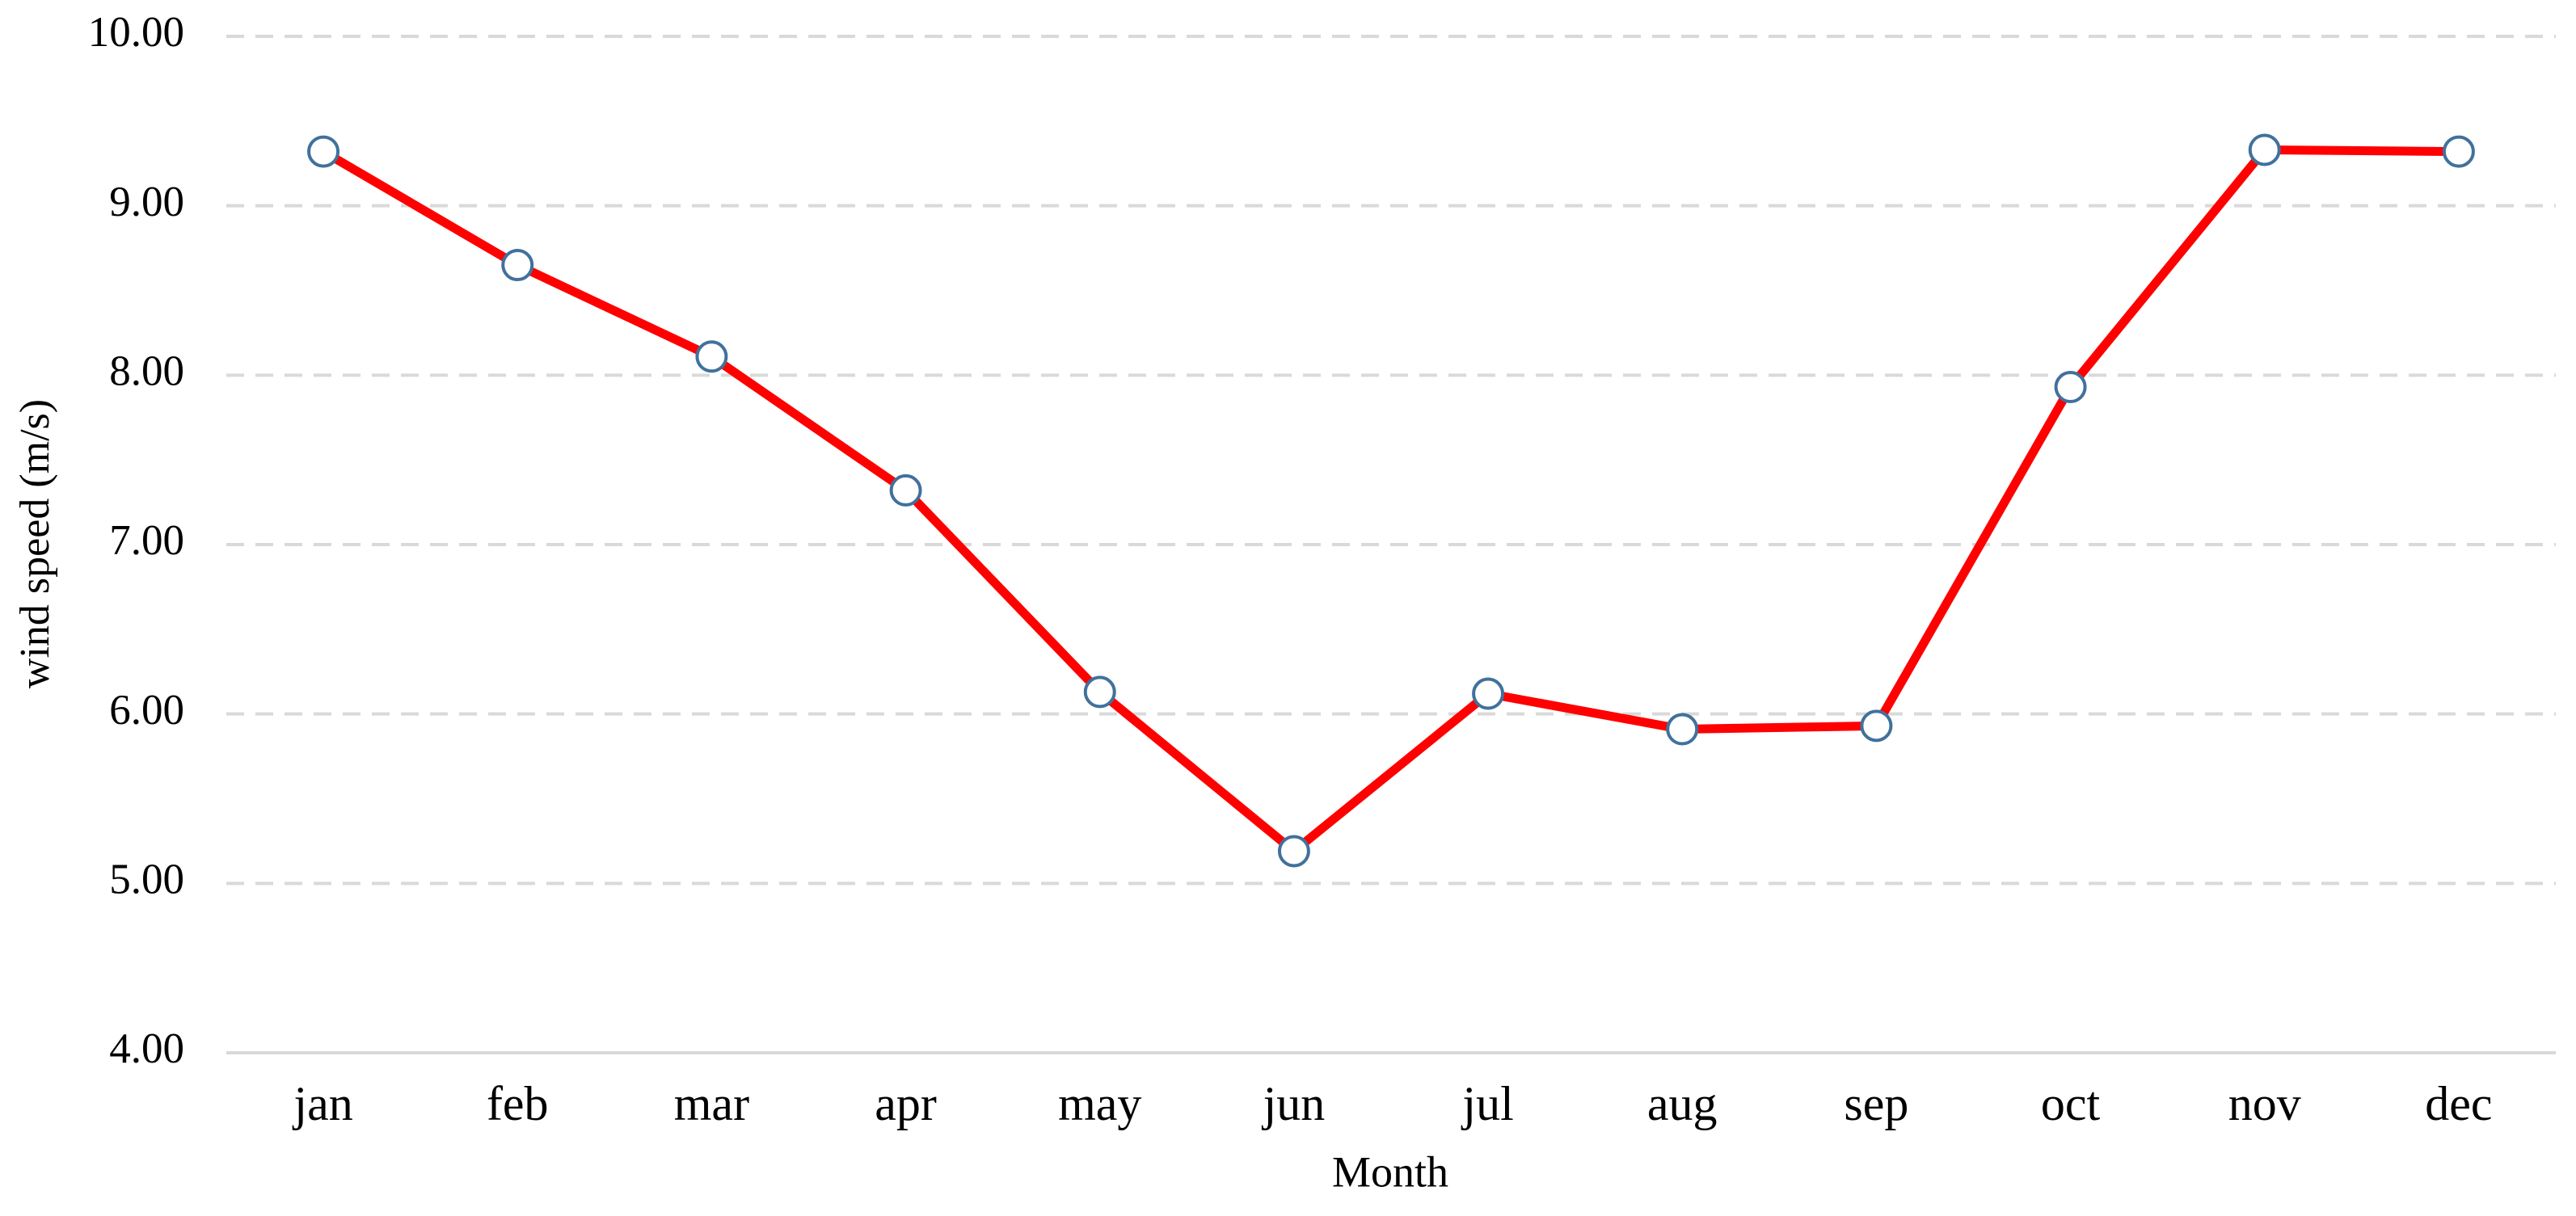  What do you see at coordinates (518, 1104) in the screenshot?
I see `x-tick-label: feb` at bounding box center [518, 1104].